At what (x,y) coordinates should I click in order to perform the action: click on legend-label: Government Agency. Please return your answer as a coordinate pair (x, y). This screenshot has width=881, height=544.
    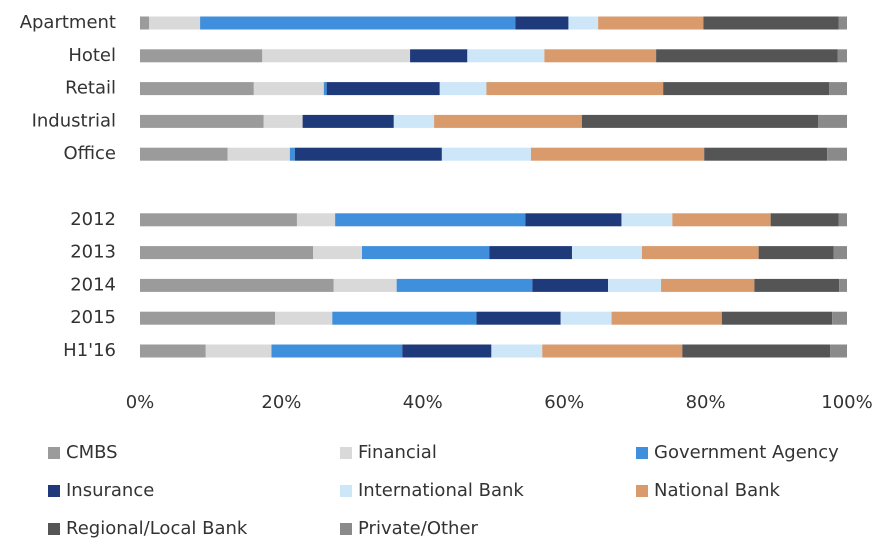
    Looking at the image, I should click on (746, 452).